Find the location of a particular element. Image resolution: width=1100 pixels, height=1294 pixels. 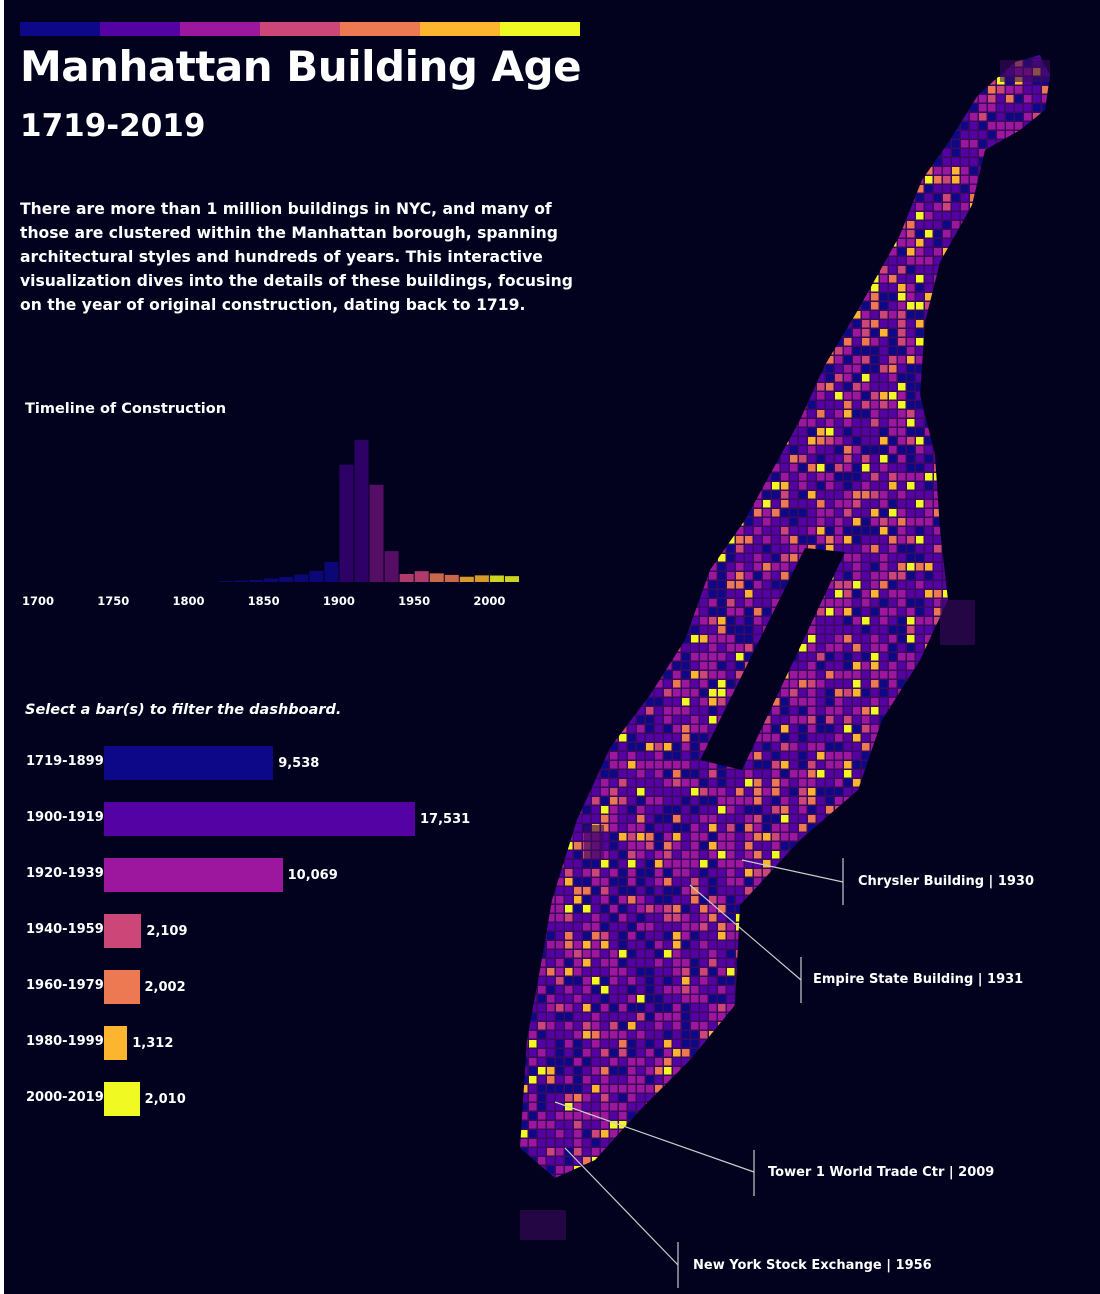

left-border is located at coordinates (2, 647).